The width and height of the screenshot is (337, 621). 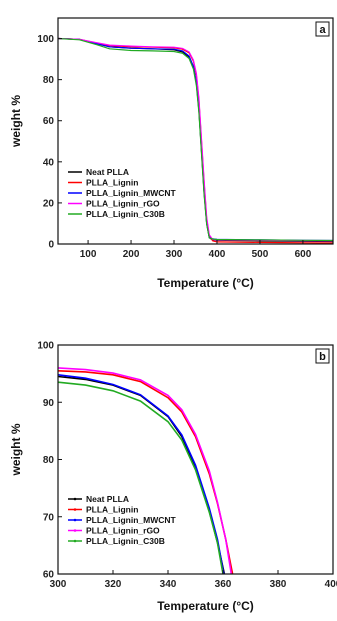 What do you see at coordinates (49, 162) in the screenshot?
I see `y-tick-label: 40` at bounding box center [49, 162].